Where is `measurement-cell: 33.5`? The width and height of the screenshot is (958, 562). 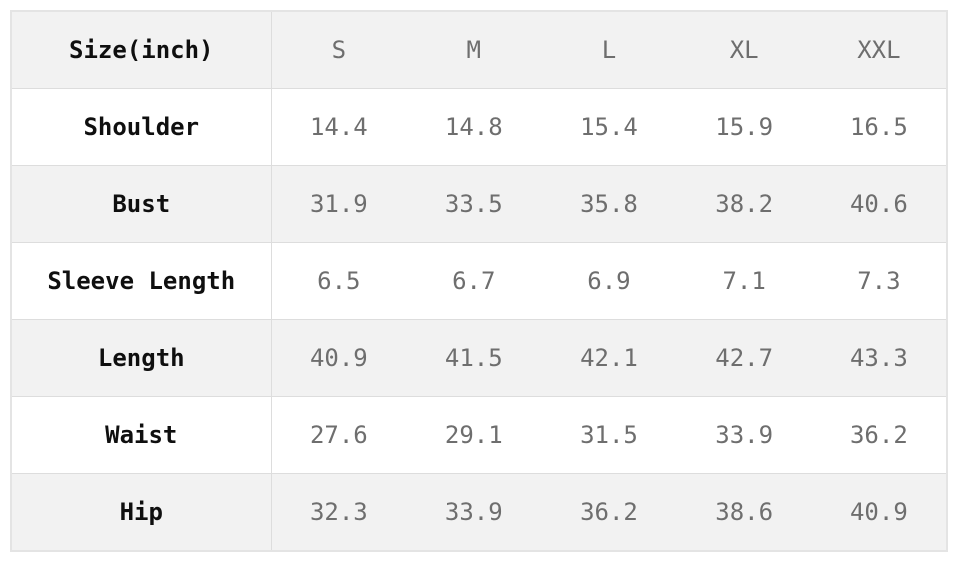
measurement-cell: 33.5 is located at coordinates (474, 204).